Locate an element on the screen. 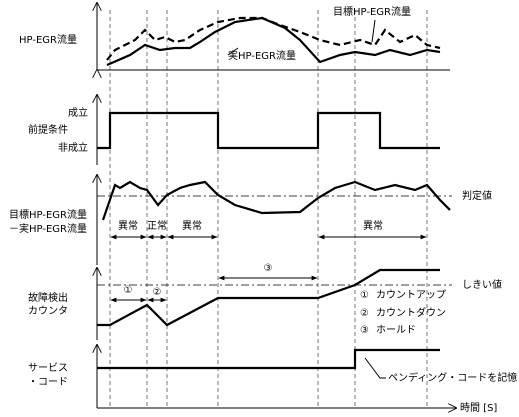 This screenshot has width=519, height=417. panel-label: －実HP-EGR流量 is located at coordinates (48, 228).